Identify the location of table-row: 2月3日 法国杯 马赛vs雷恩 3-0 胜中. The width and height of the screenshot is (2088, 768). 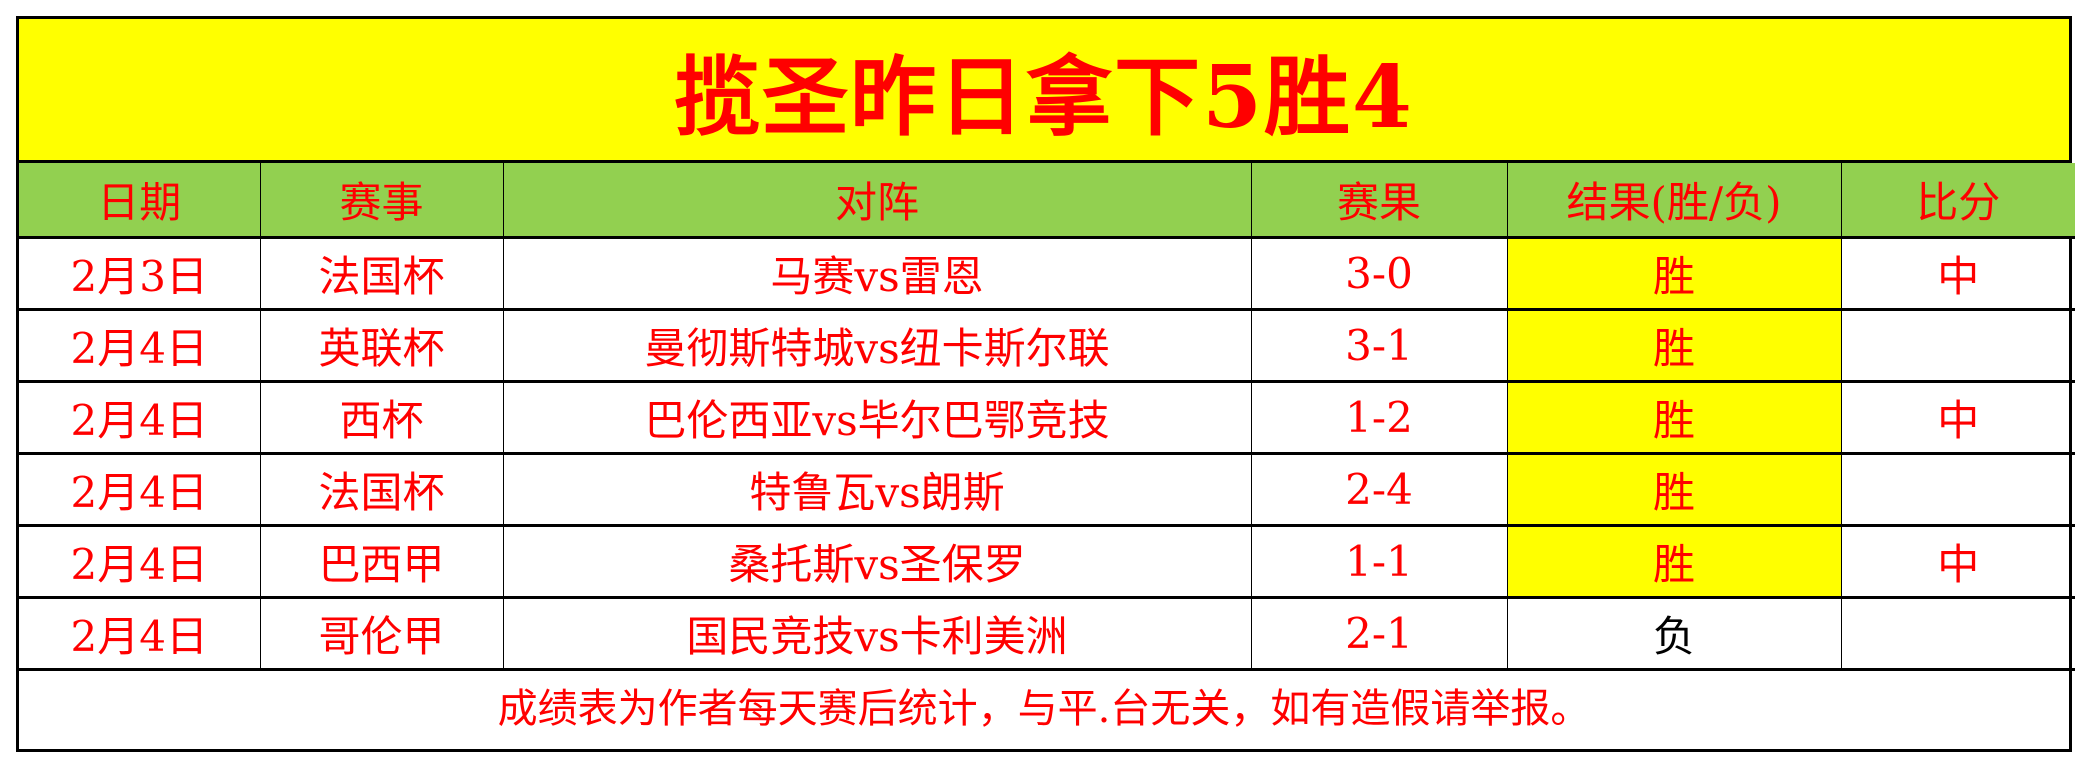
(1047, 274).